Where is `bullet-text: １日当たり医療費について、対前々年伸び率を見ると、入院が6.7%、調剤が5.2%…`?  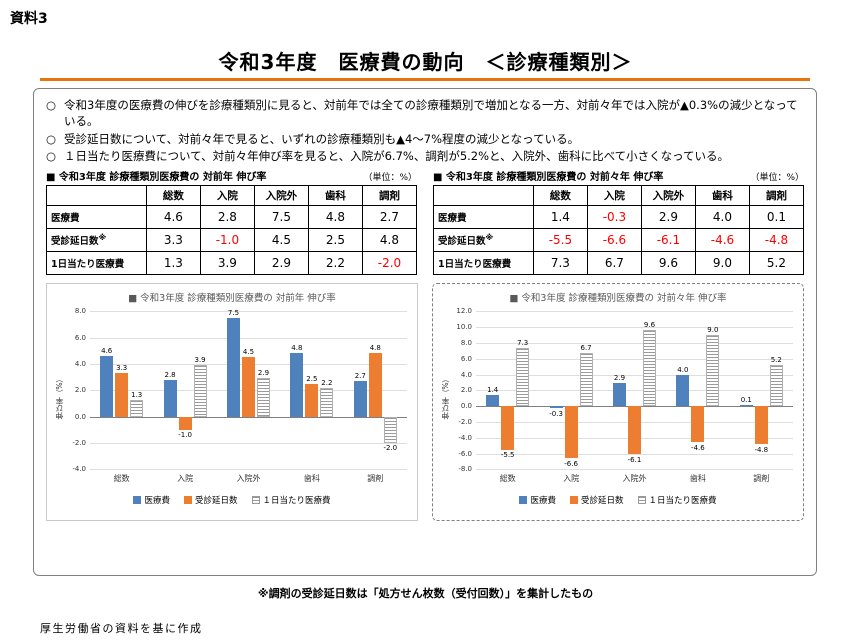 bullet-text: １日当たり医療費について、対前々年伸び率を見ると、入院が6.7%、調剤が5.2%… is located at coordinates (397, 155).